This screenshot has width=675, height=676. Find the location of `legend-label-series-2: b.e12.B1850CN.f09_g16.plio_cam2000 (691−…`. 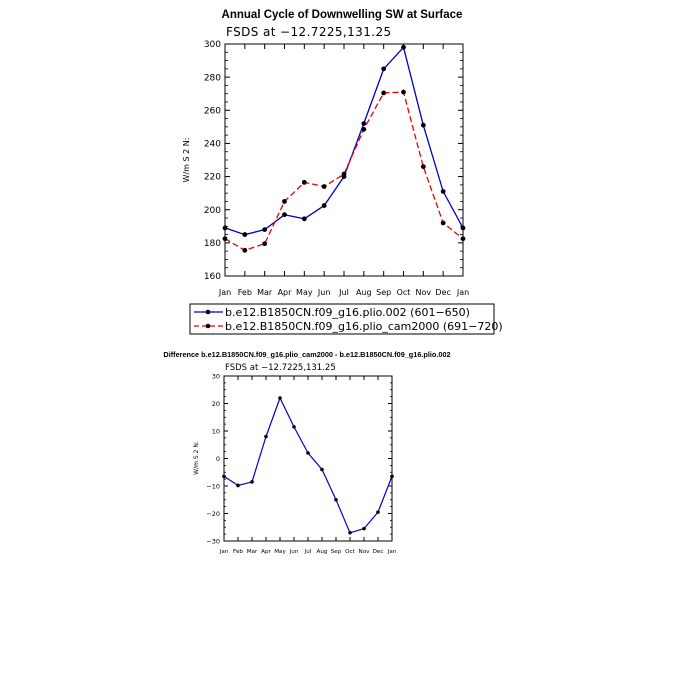

legend-label-series-2: b.e12.B1850CN.f09_g16.plio_cam2000 (691−… is located at coordinates (364, 326).